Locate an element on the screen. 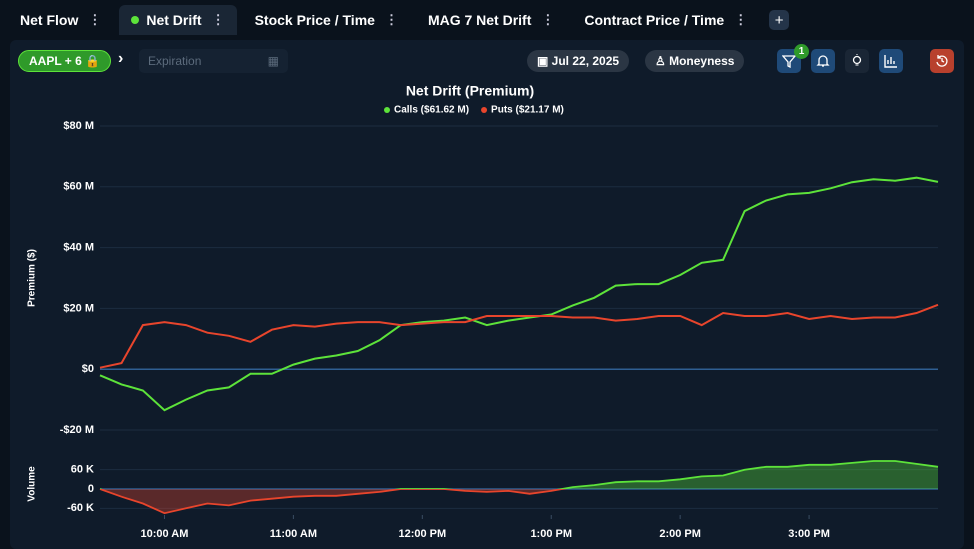  tab: Net Flow ⋮ is located at coordinates (61, 20).